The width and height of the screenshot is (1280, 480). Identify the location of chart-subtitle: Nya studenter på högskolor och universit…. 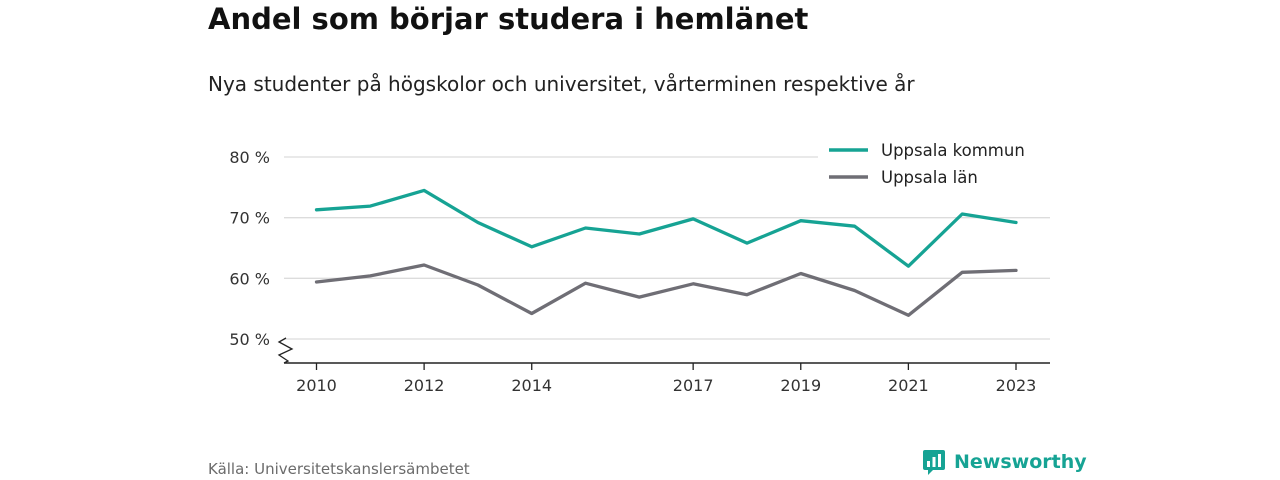
(561, 84).